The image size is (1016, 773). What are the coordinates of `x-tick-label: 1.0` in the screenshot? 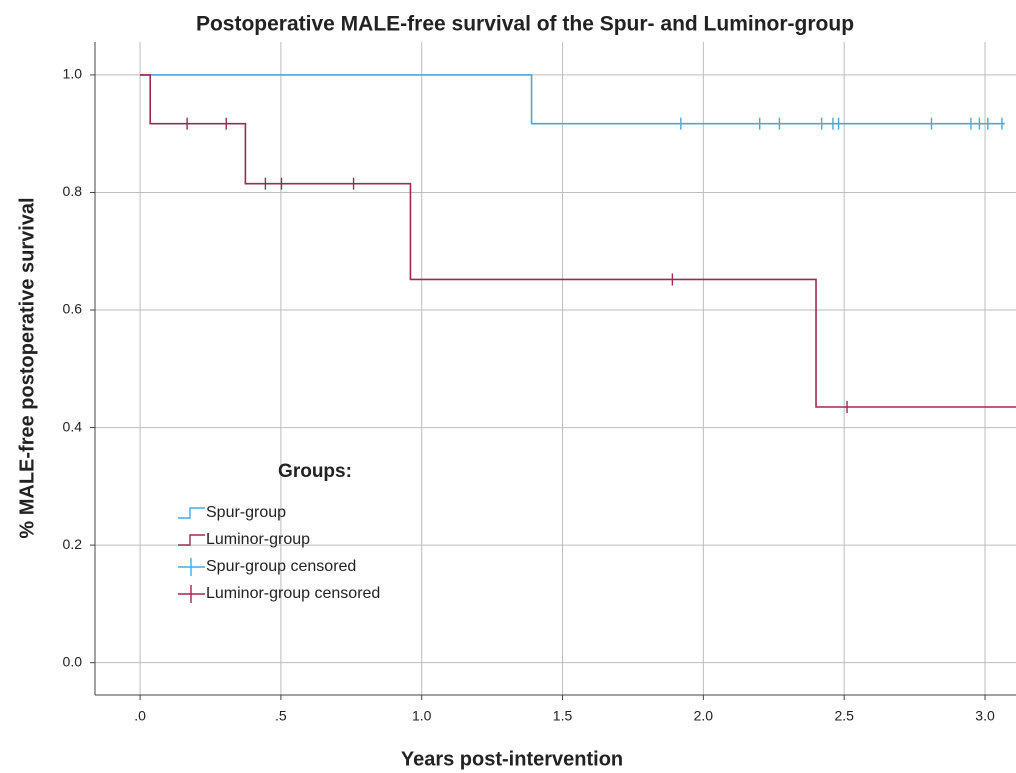 It's located at (422, 716).